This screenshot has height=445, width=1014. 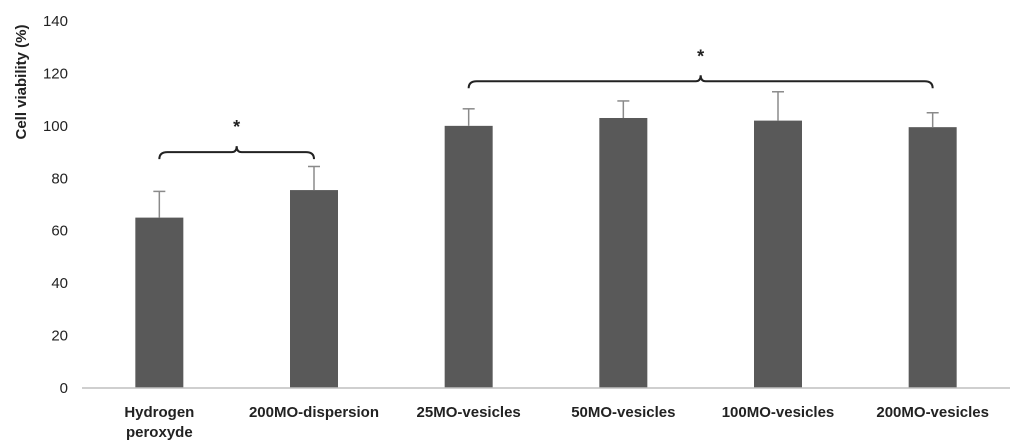 I want to click on x-tick-label: Hydrogen peroxyde, so click(x=159, y=422).